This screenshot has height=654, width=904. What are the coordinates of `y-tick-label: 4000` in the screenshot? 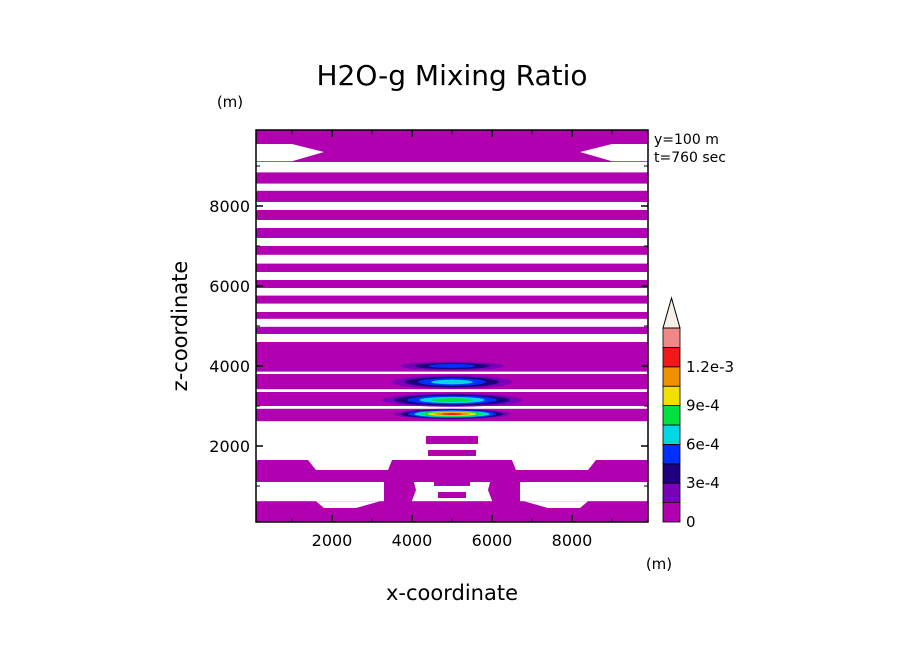 It's located at (229, 366).